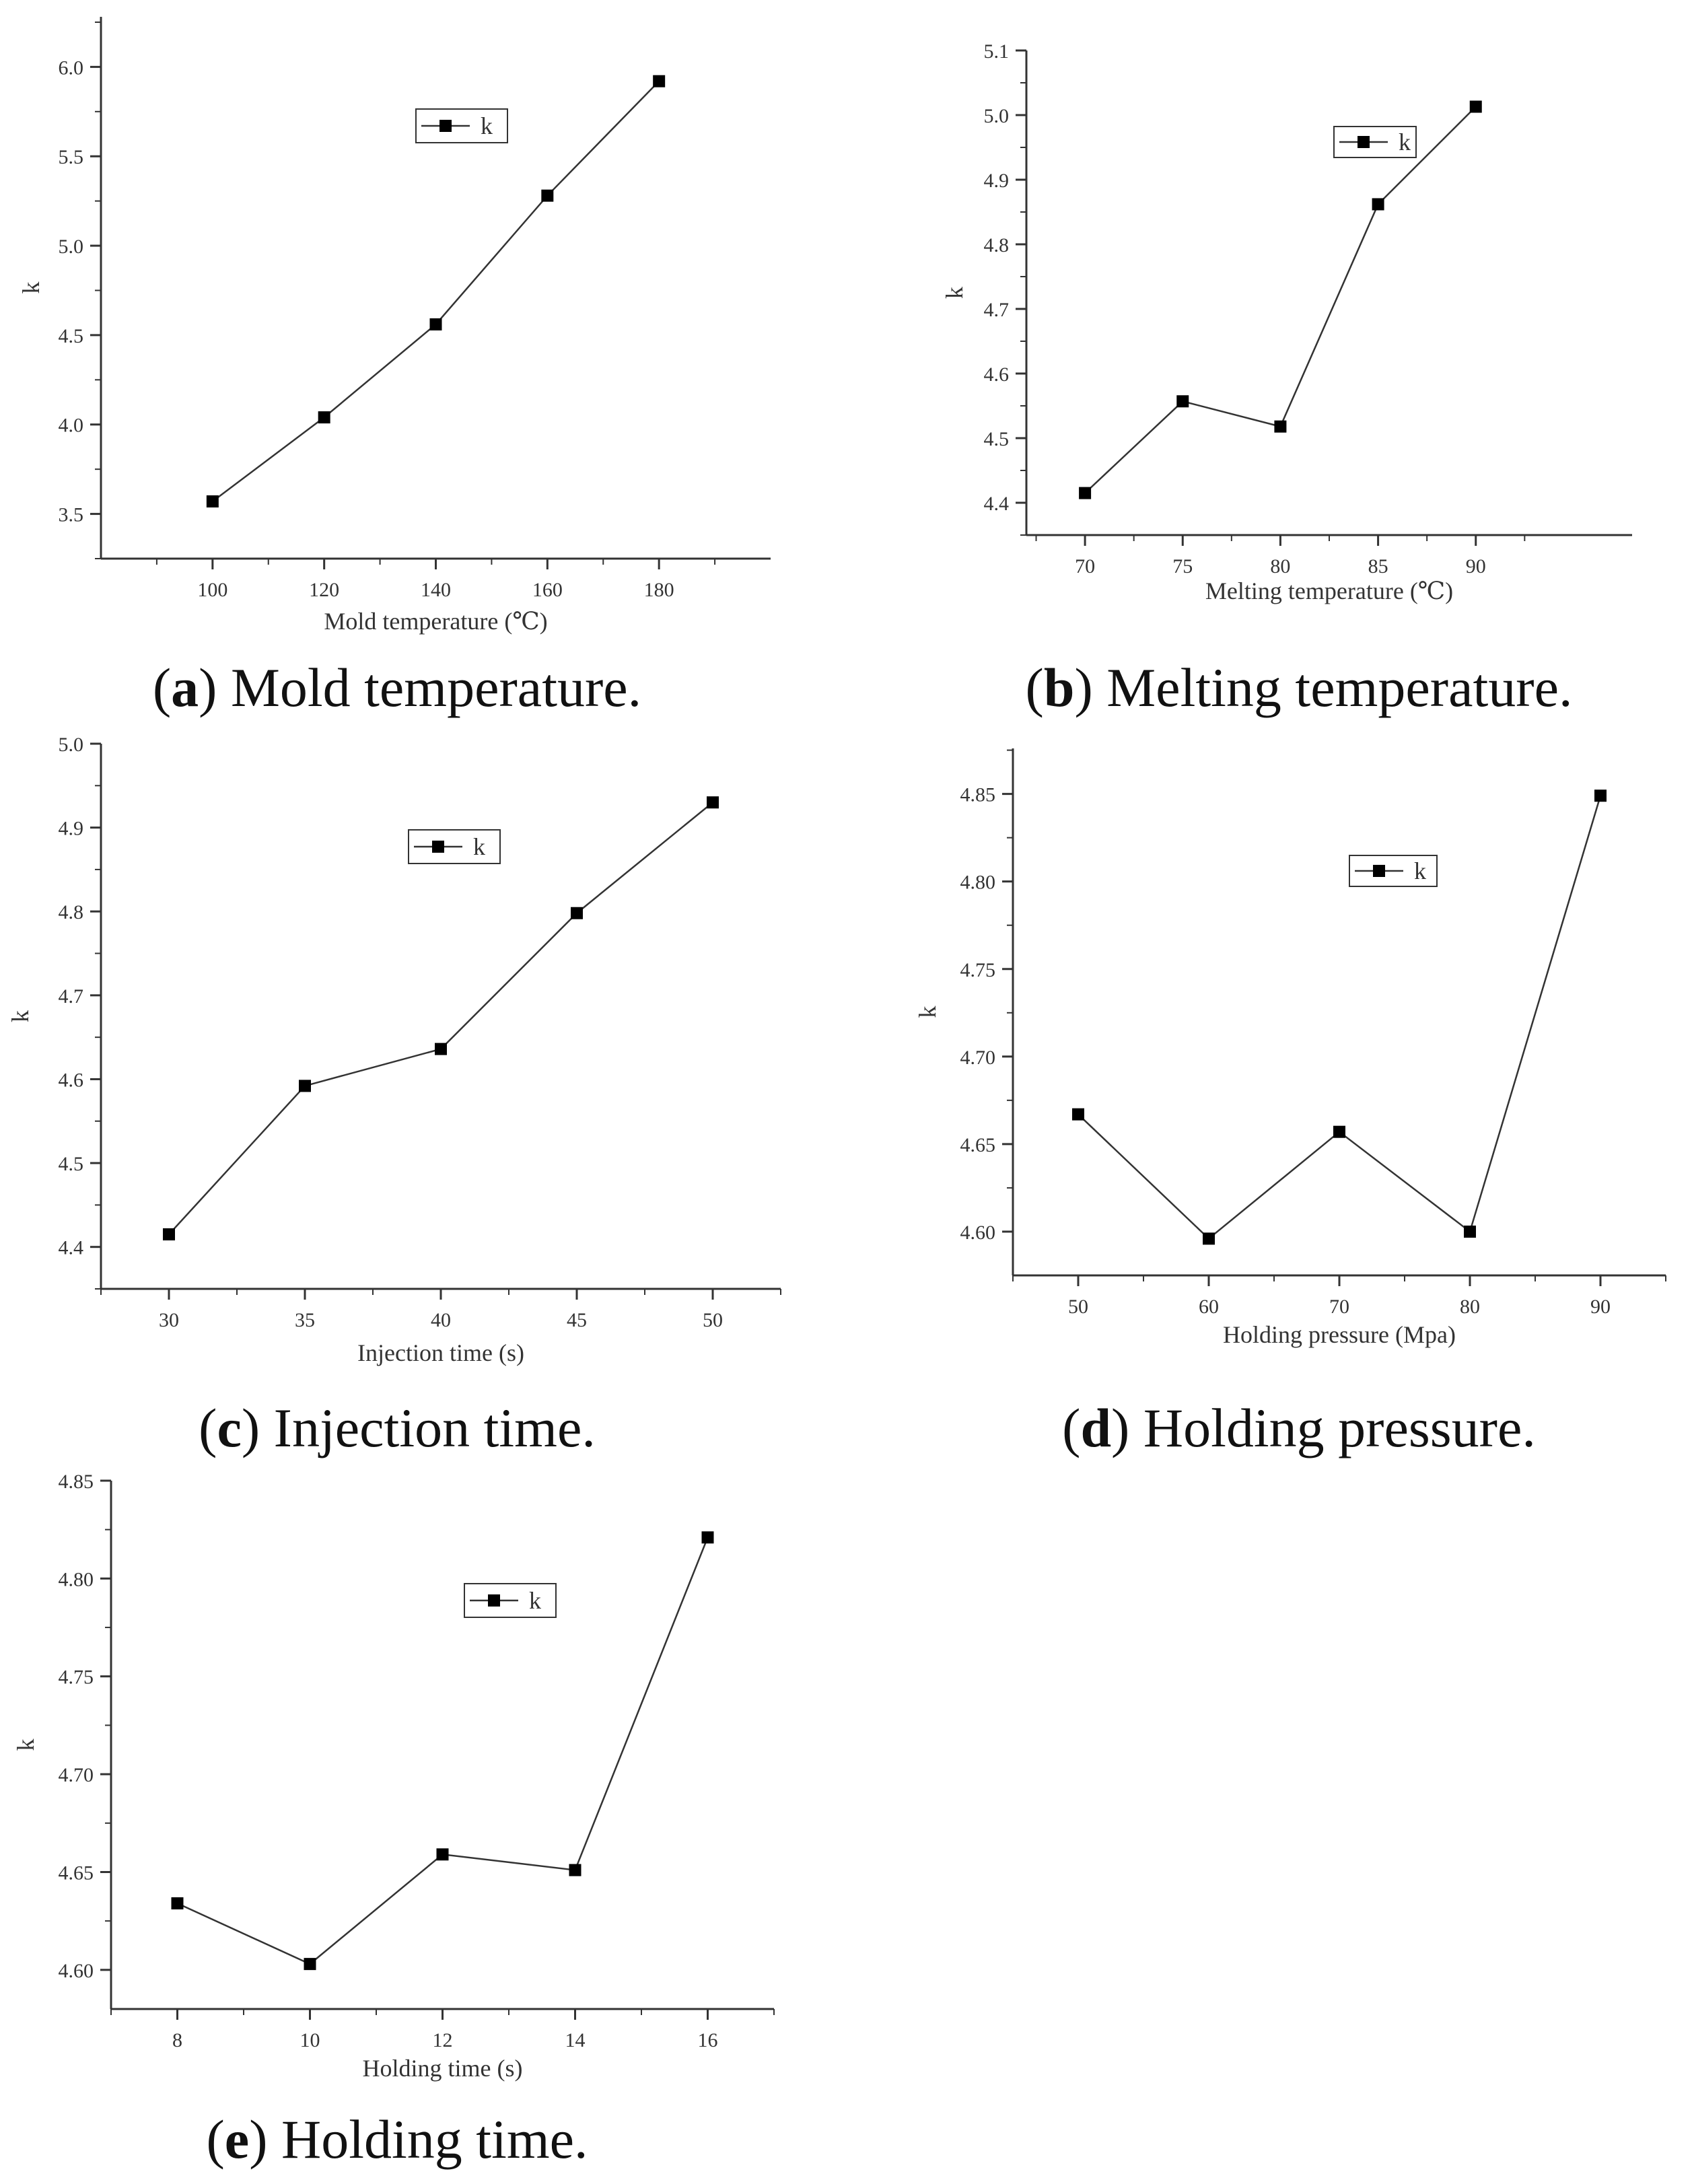  I want to click on x-tick-label: 70, so click(1085, 566).